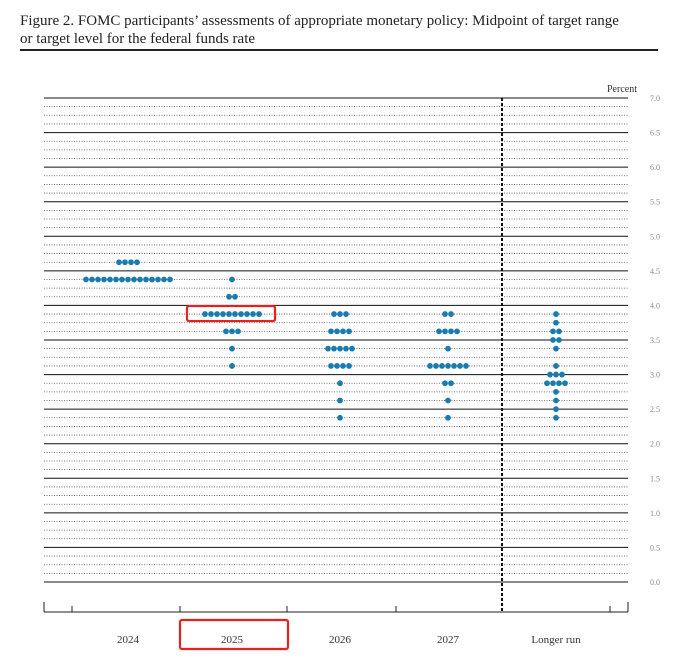  I want to click on x-axis, so click(336, 607).